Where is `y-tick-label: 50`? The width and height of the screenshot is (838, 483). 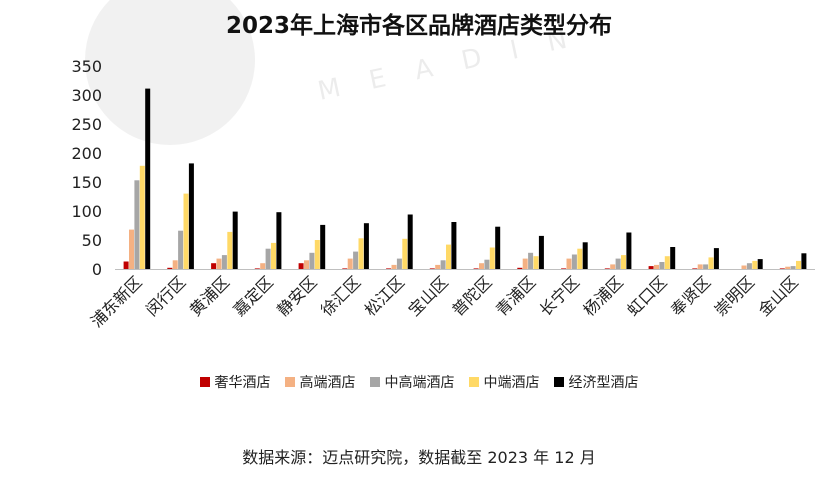 y-tick-label: 50 is located at coordinates (92, 240).